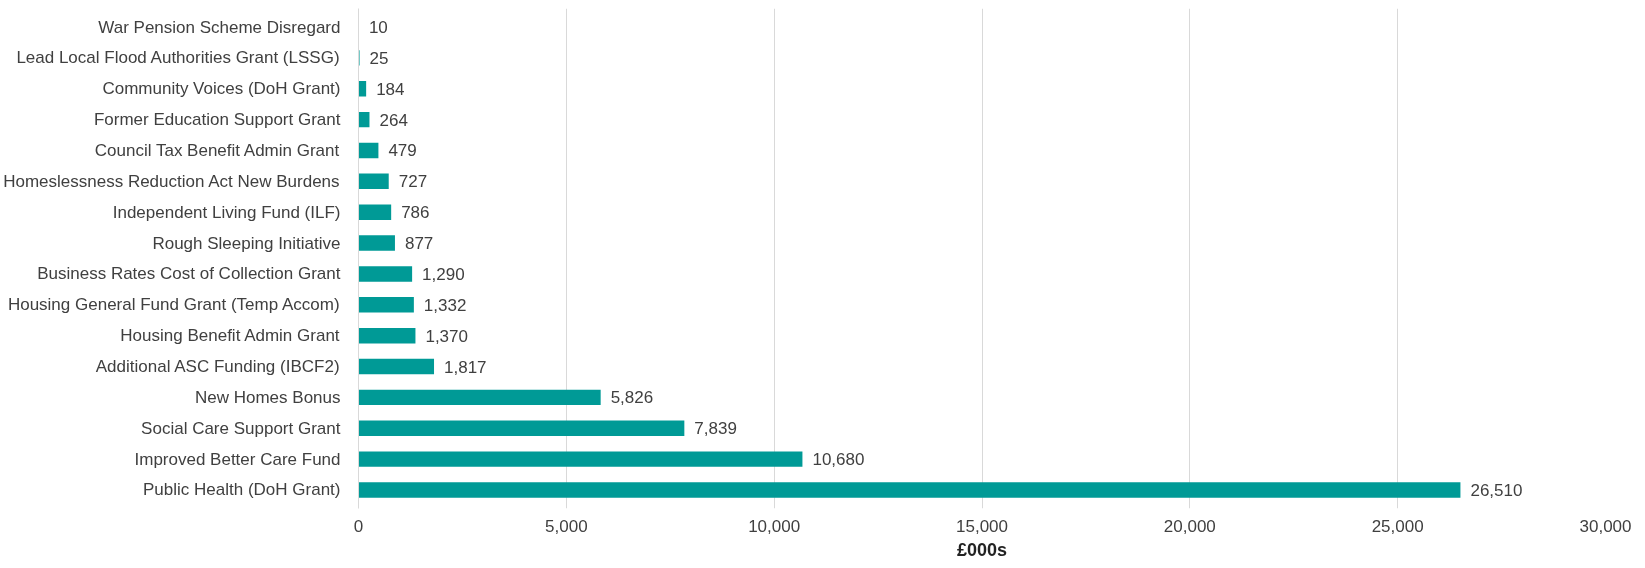 This screenshot has height=568, width=1645. What do you see at coordinates (217, 120) in the screenshot?
I see `y-tick-label: Former Education Support Grant` at bounding box center [217, 120].